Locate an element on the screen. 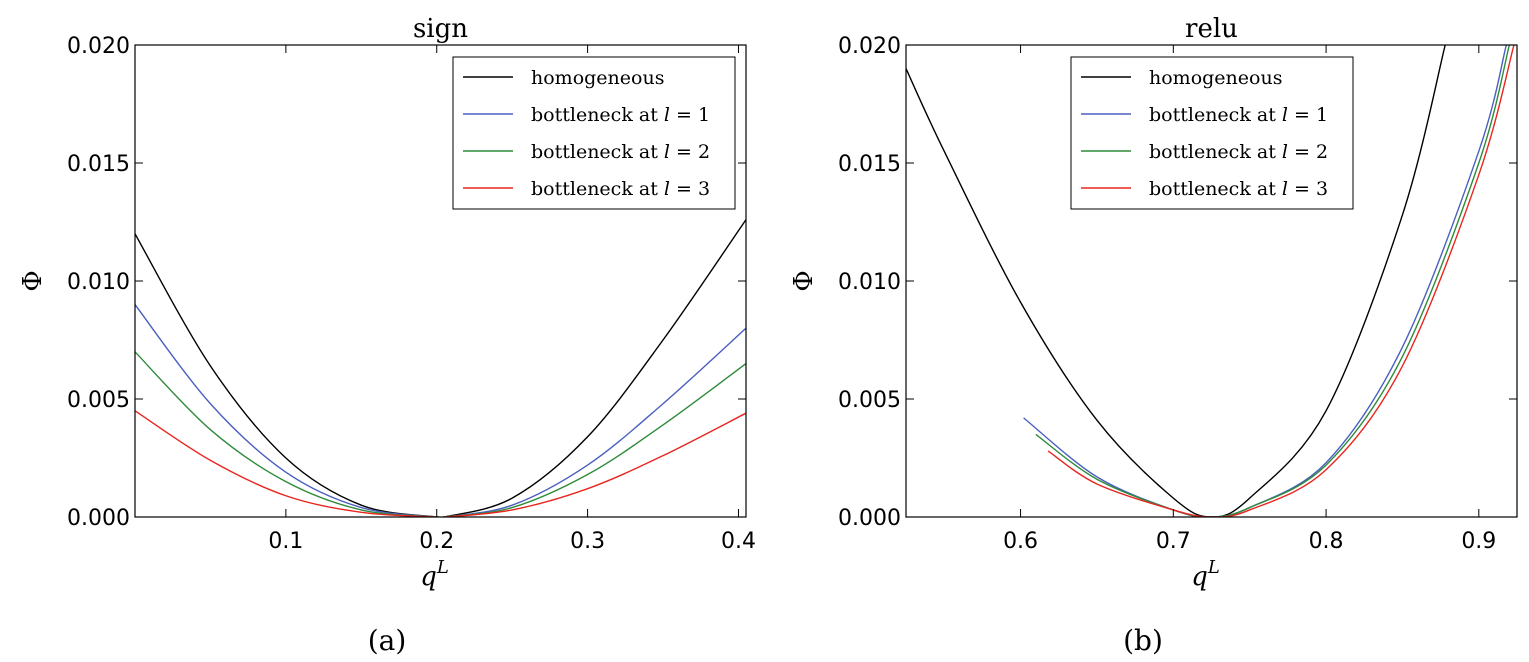  chart-title: sign is located at coordinates (440, 29).